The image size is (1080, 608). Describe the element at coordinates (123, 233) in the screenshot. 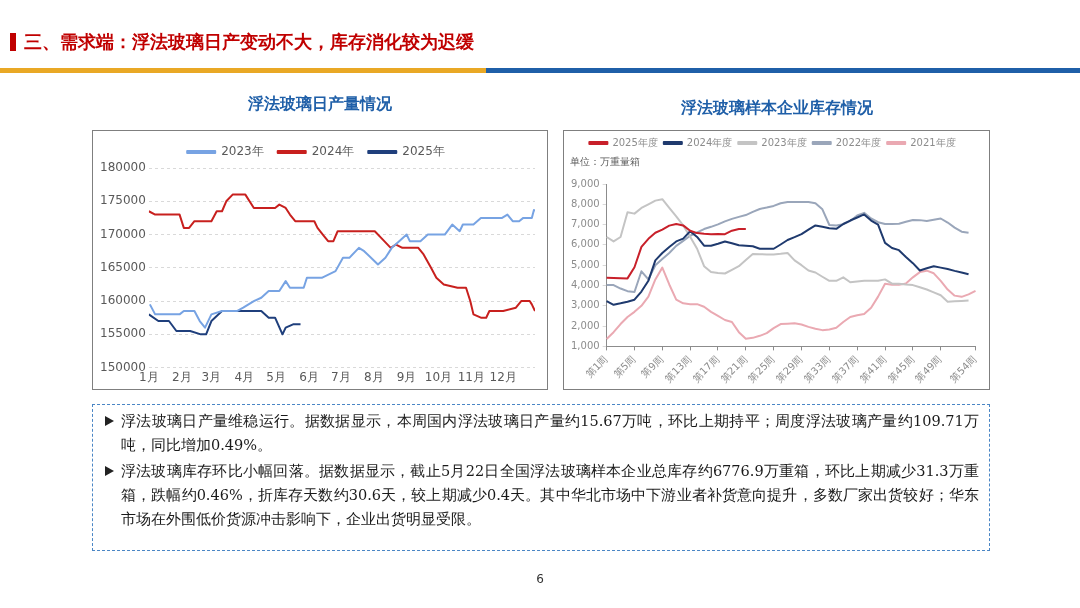

I see `y-tick-label: 170000` at that location.